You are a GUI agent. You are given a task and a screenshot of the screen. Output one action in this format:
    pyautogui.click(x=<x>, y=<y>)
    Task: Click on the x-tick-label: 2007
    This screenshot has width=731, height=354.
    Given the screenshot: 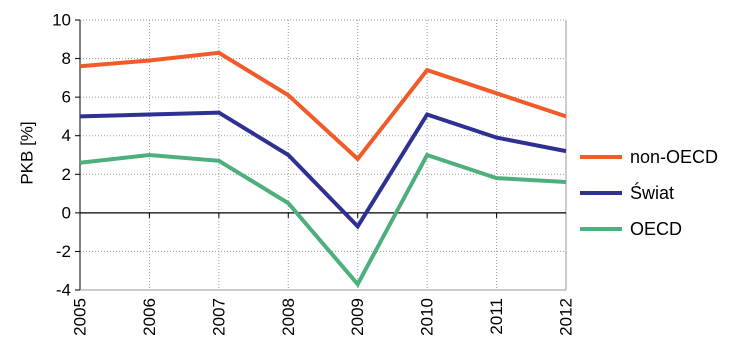 What is the action you would take?
    pyautogui.click(x=218, y=317)
    